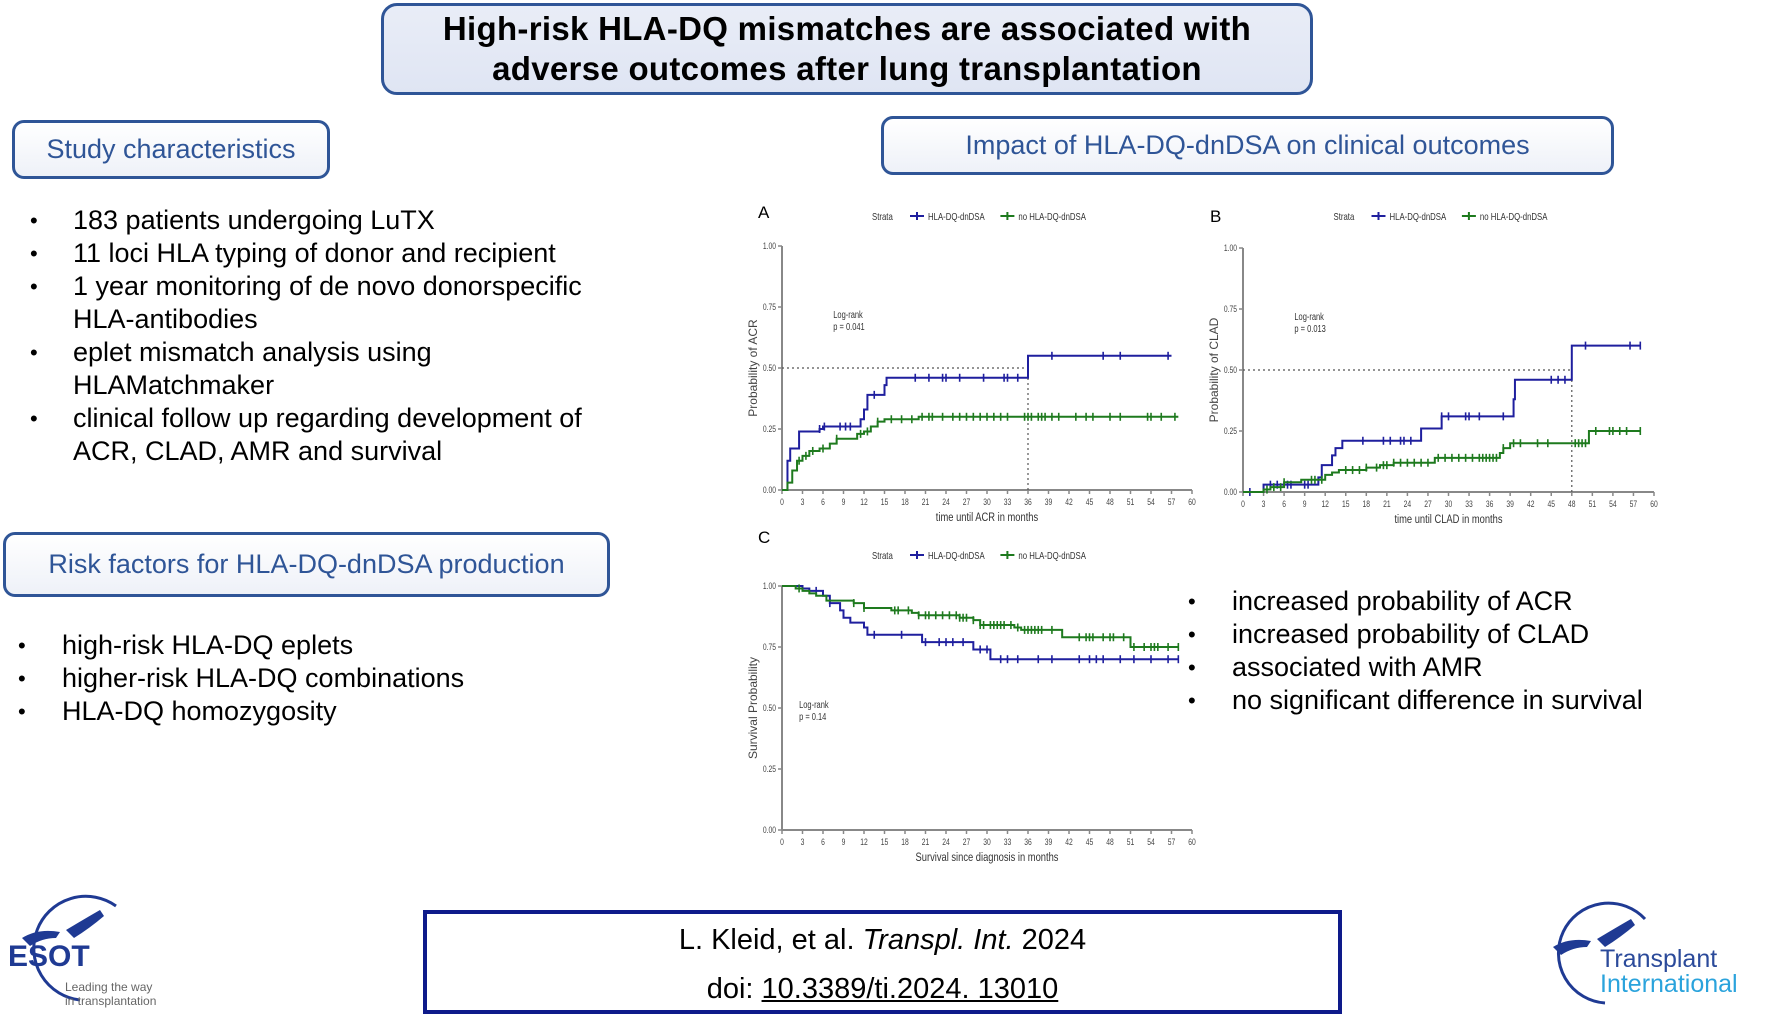  What do you see at coordinates (844, 842) in the screenshot?
I see `chart-c-x-tick-label: 9` at bounding box center [844, 842].